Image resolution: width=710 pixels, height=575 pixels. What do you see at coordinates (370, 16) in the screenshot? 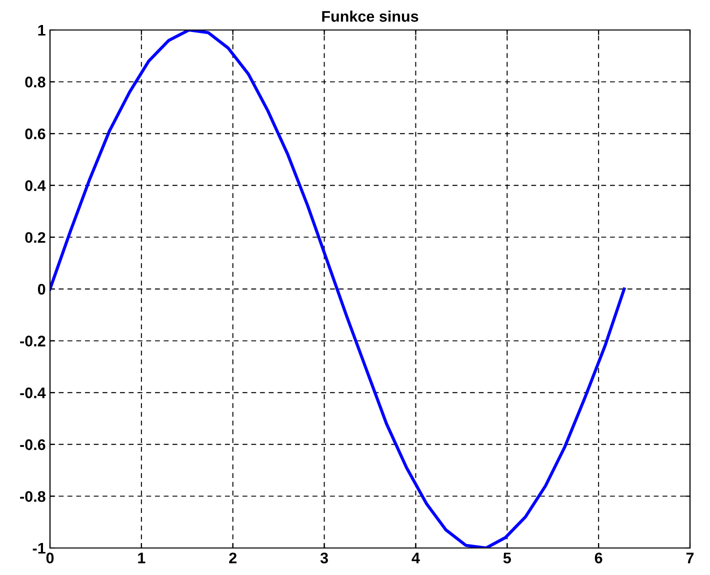
I see `chart-title: Funkce sinus` at bounding box center [370, 16].